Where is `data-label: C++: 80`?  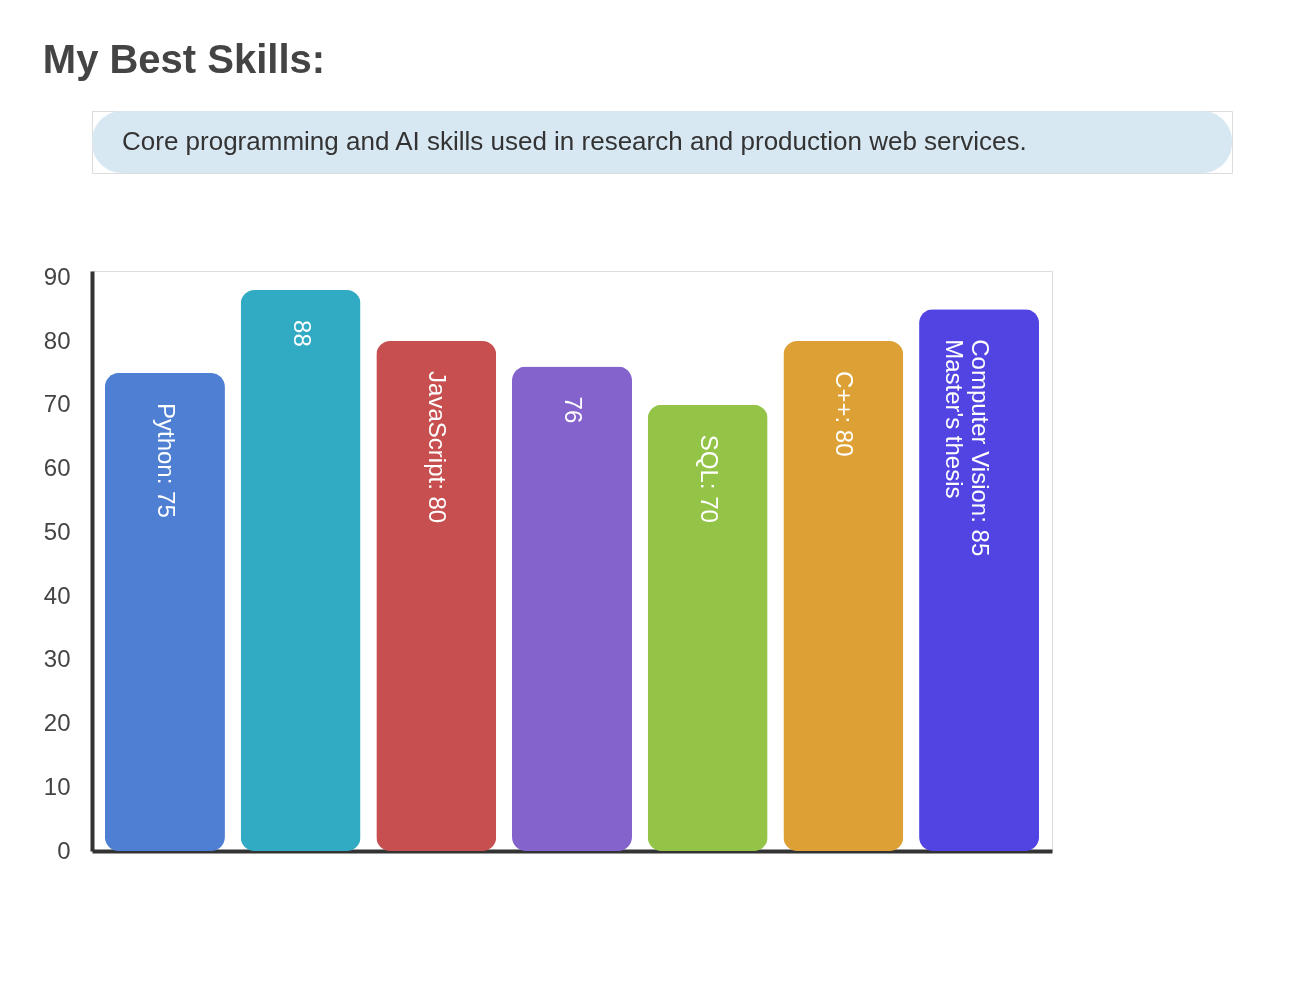
data-label: C++: 80 is located at coordinates (845, 414).